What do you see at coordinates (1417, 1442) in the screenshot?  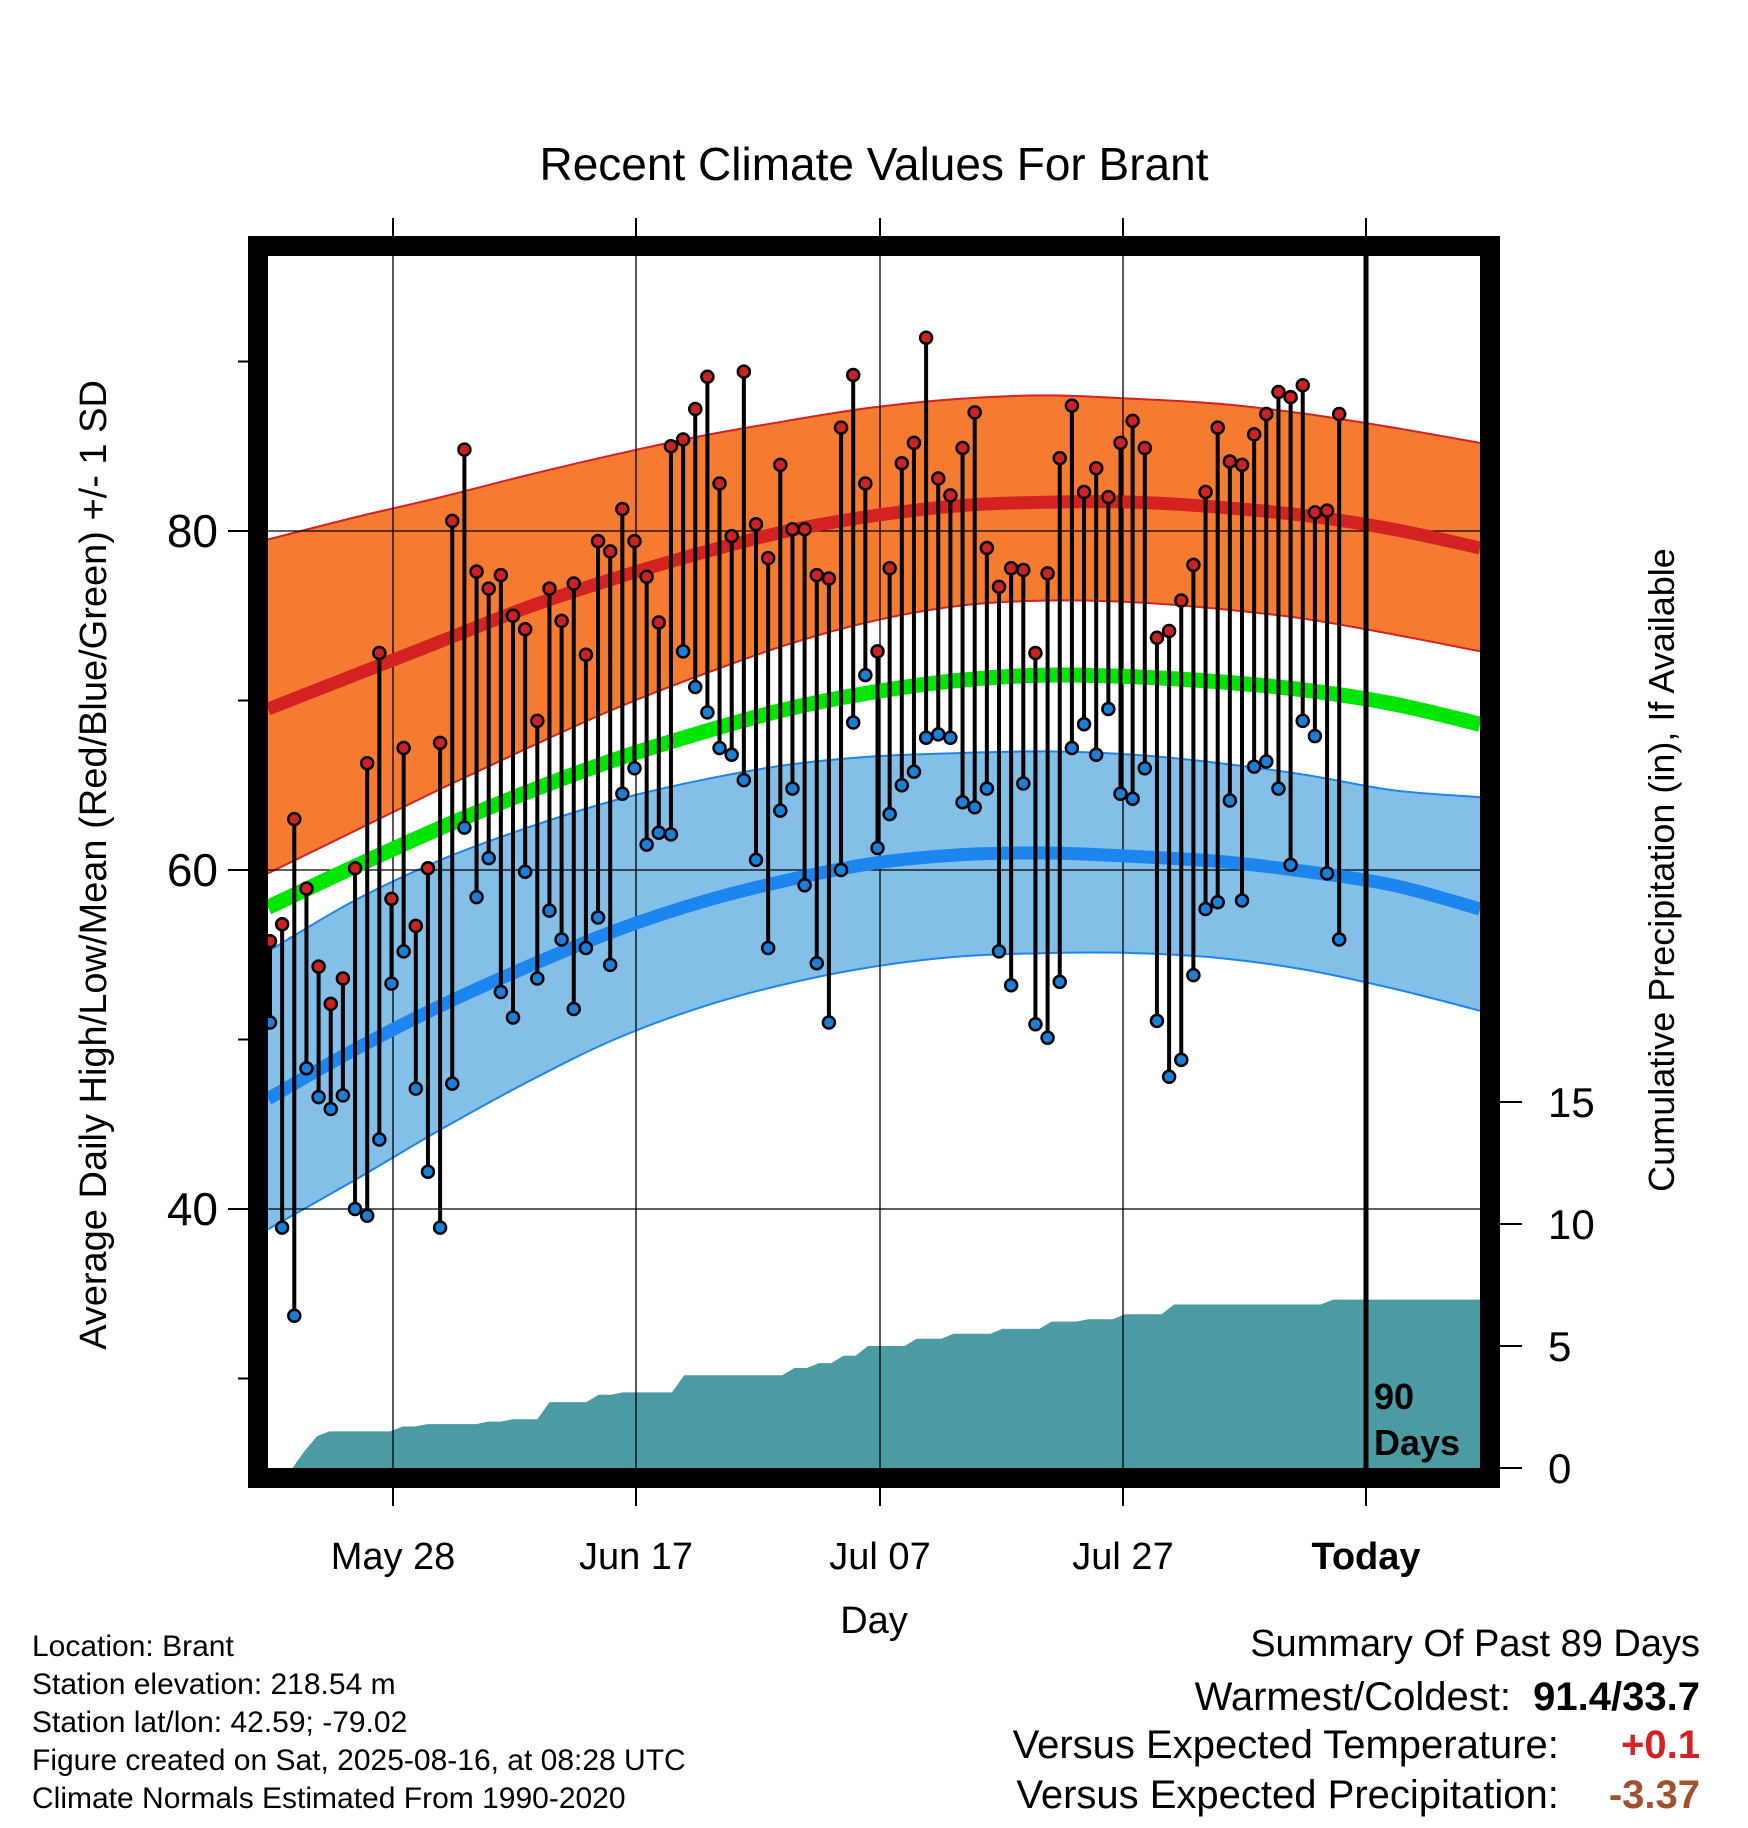 I see `today-marker-label: Days` at bounding box center [1417, 1442].